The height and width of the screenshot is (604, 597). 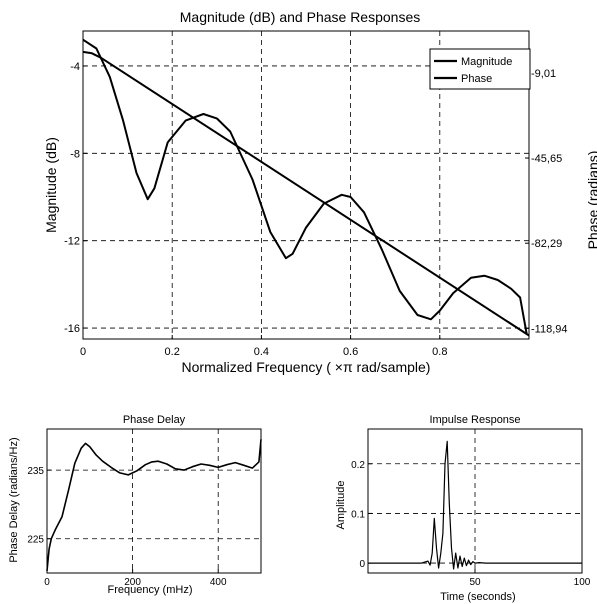 What do you see at coordinates (486, 62) in the screenshot?
I see `legend-label-magnitude: Magnitude` at bounding box center [486, 62].